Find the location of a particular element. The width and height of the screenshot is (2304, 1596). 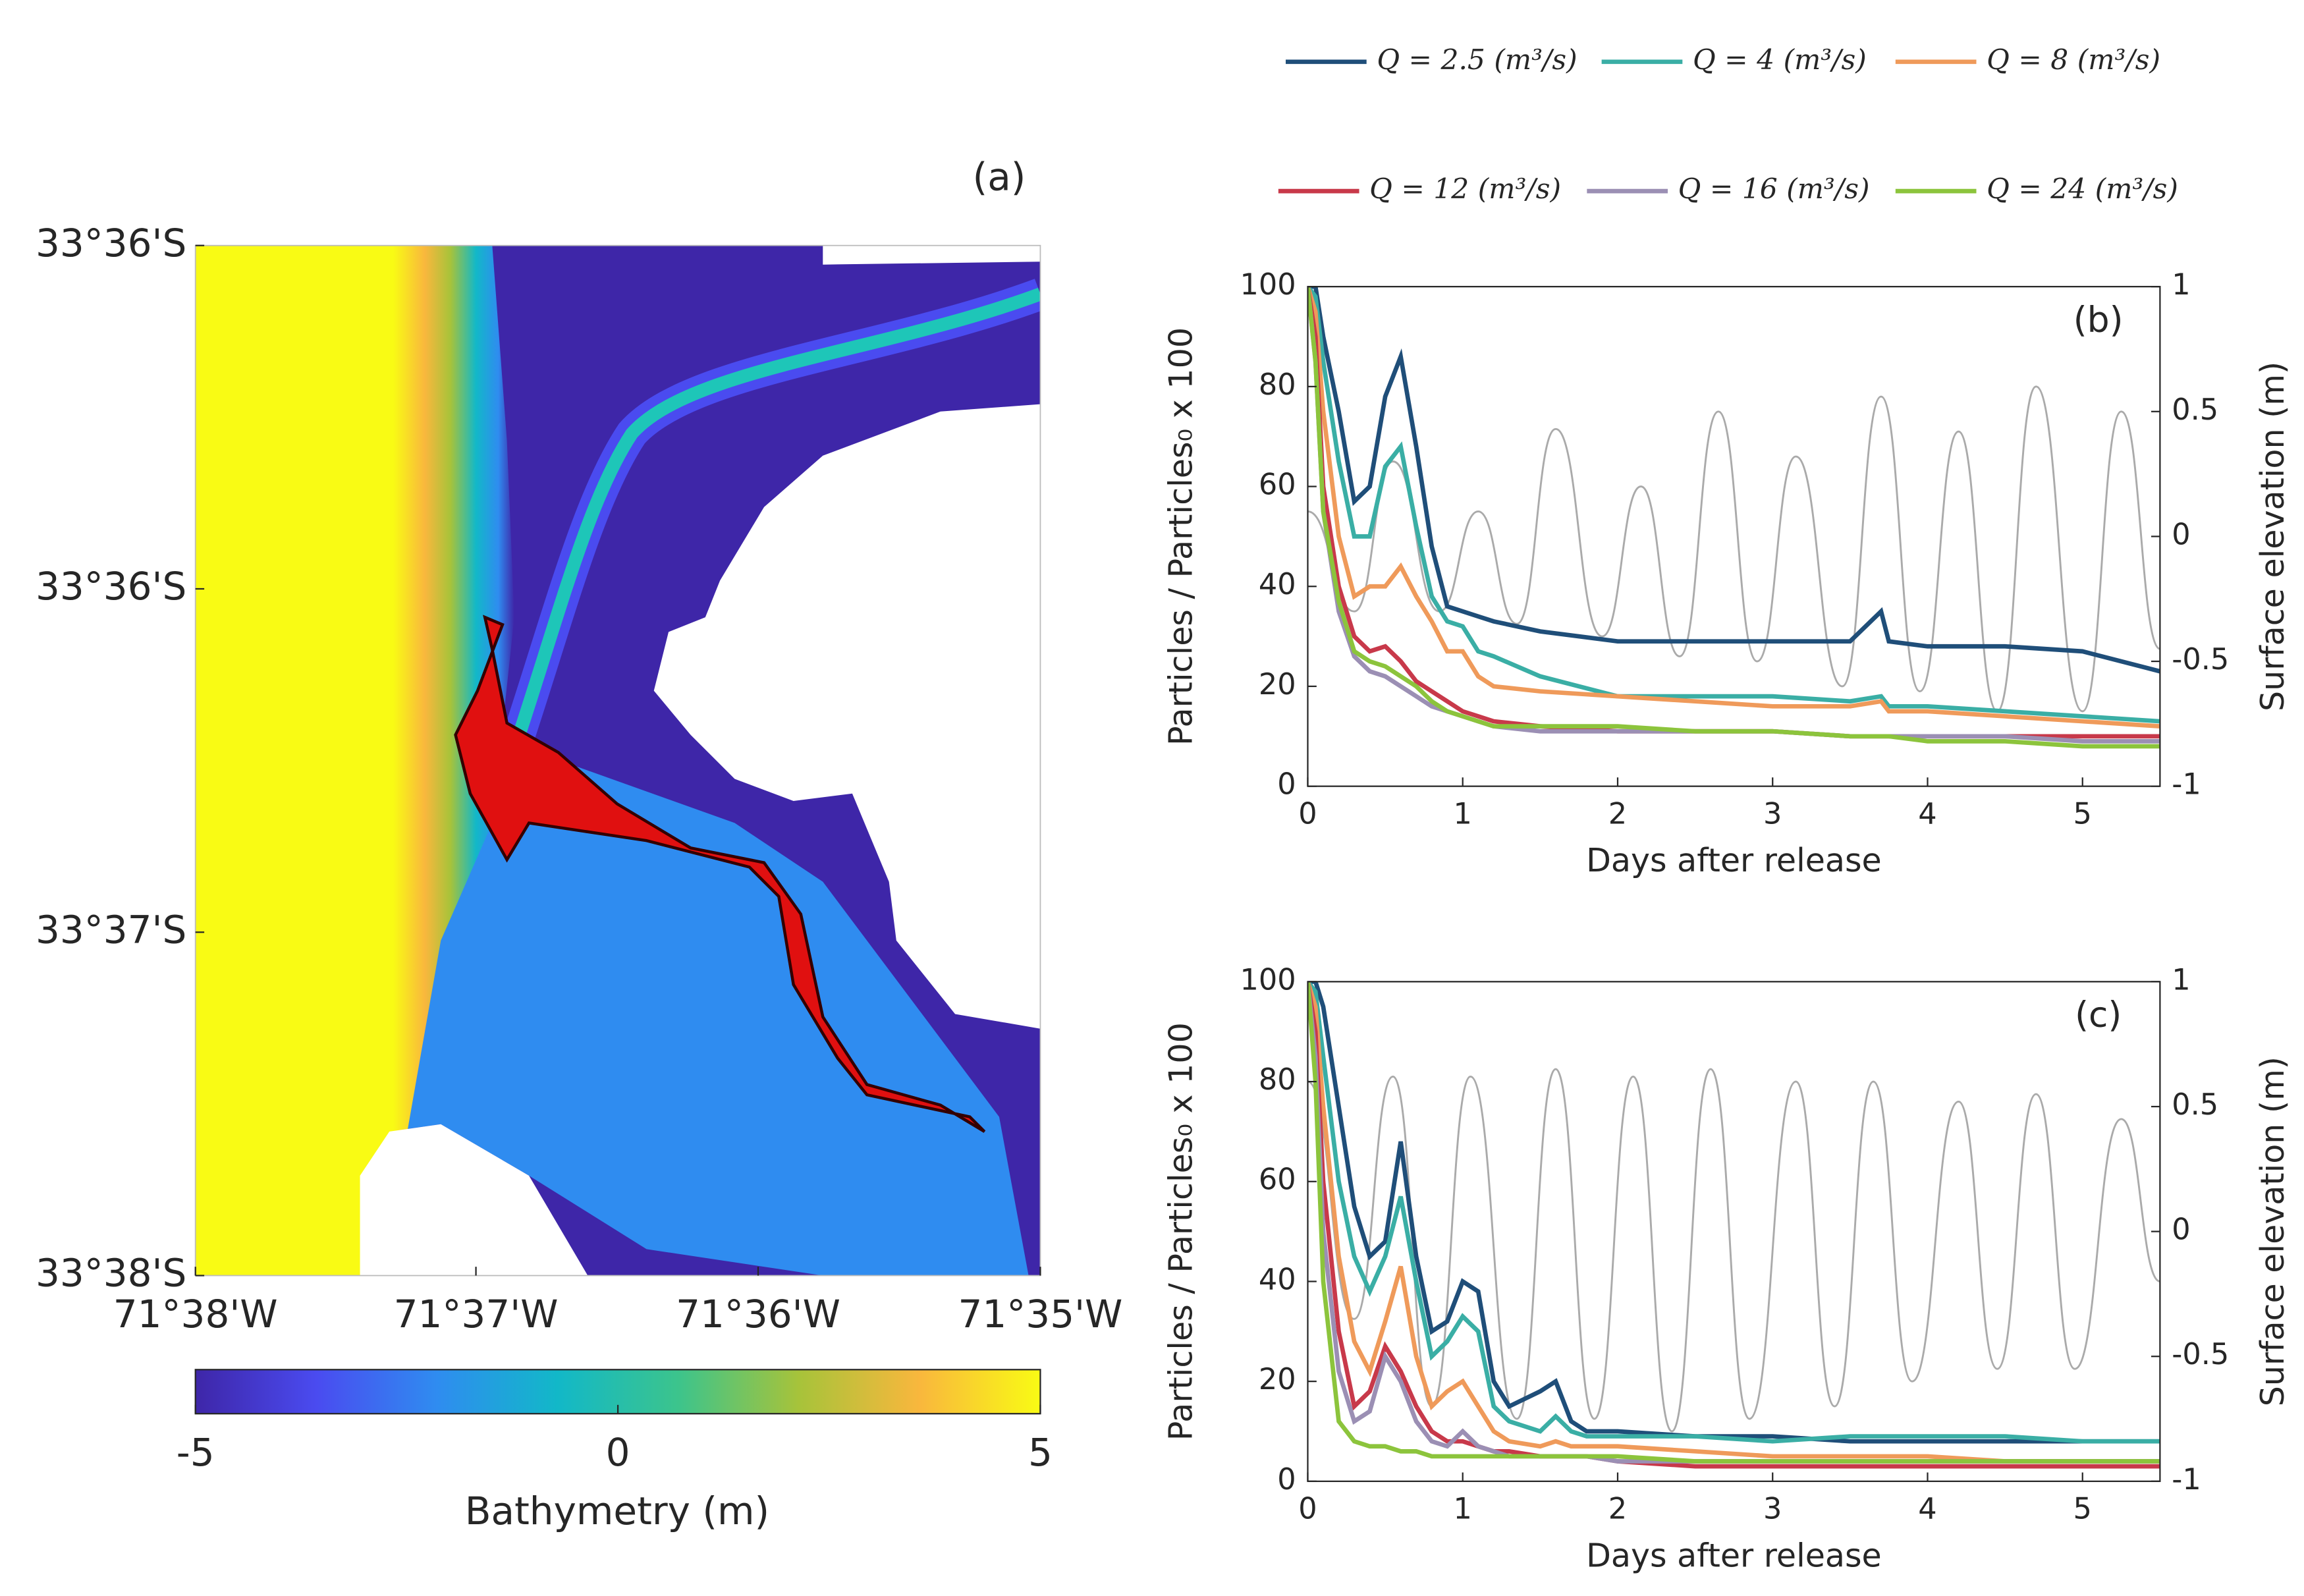

colorbar-tick-label: 5 is located at coordinates (1041, 1453).